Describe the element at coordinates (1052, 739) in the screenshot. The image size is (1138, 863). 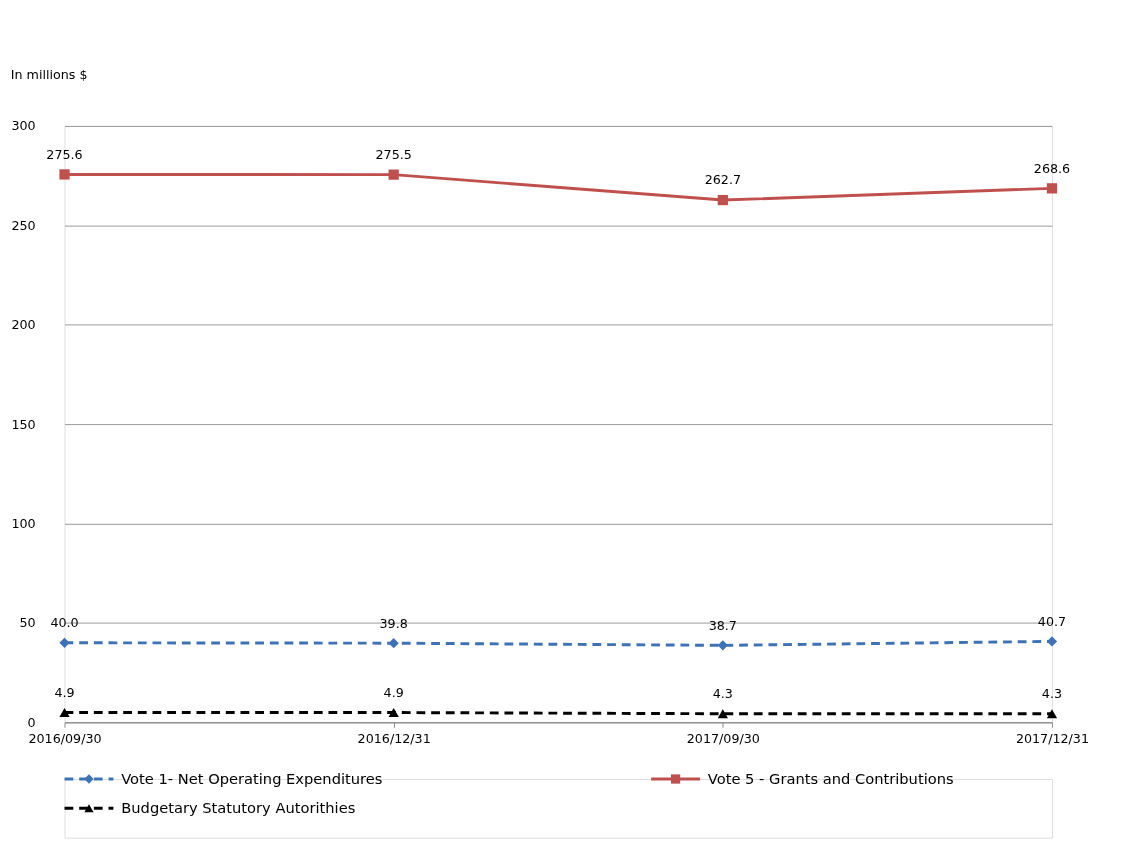
I see `x-tick-label: 2017/12/31` at that location.